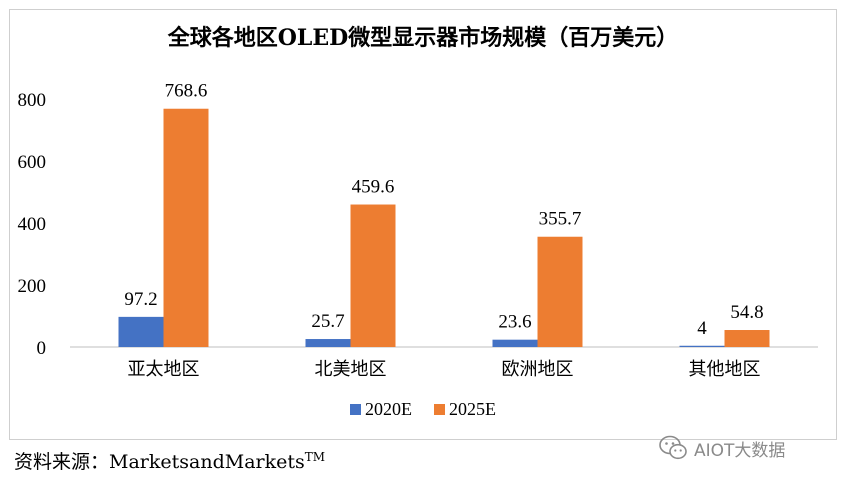  Describe the element at coordinates (373, 187) in the screenshot. I see `data-label: 459.6` at that location.